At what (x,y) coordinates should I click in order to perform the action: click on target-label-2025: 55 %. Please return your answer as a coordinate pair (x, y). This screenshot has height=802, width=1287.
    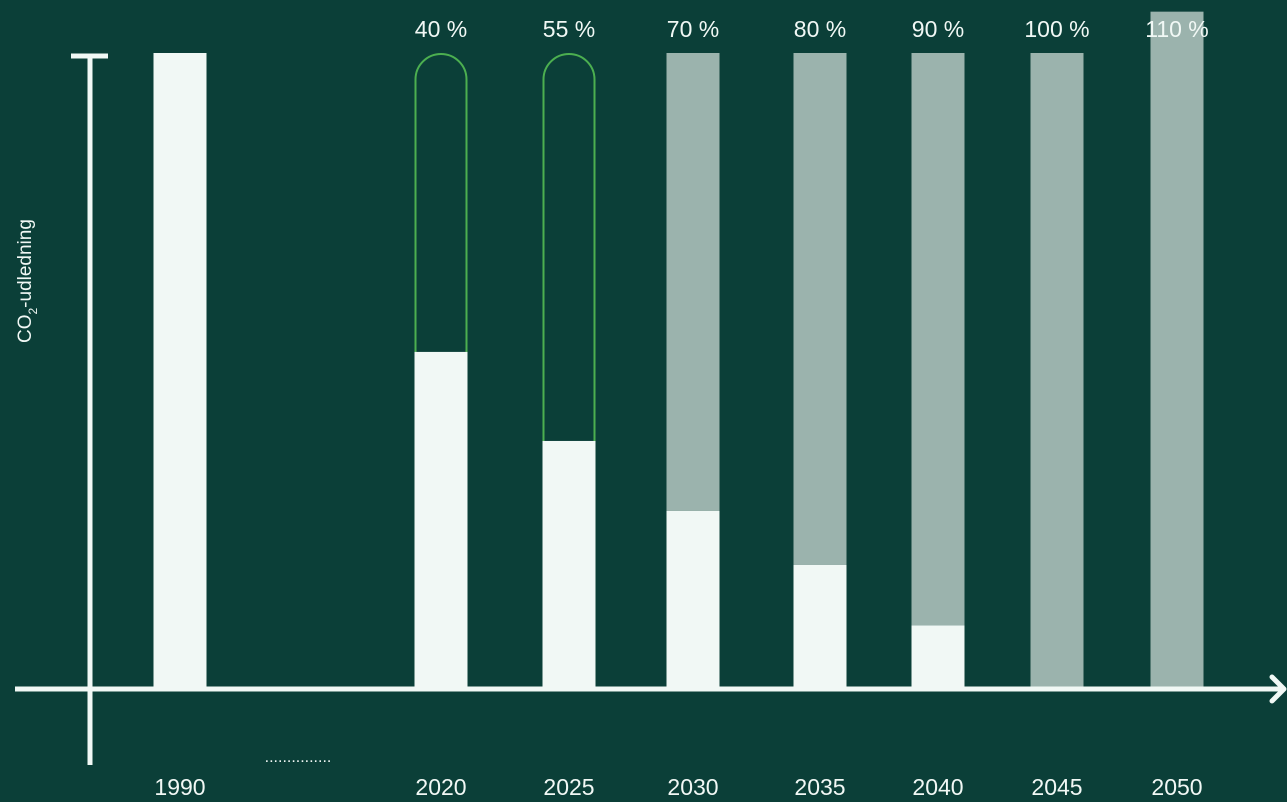
    Looking at the image, I should click on (569, 29).